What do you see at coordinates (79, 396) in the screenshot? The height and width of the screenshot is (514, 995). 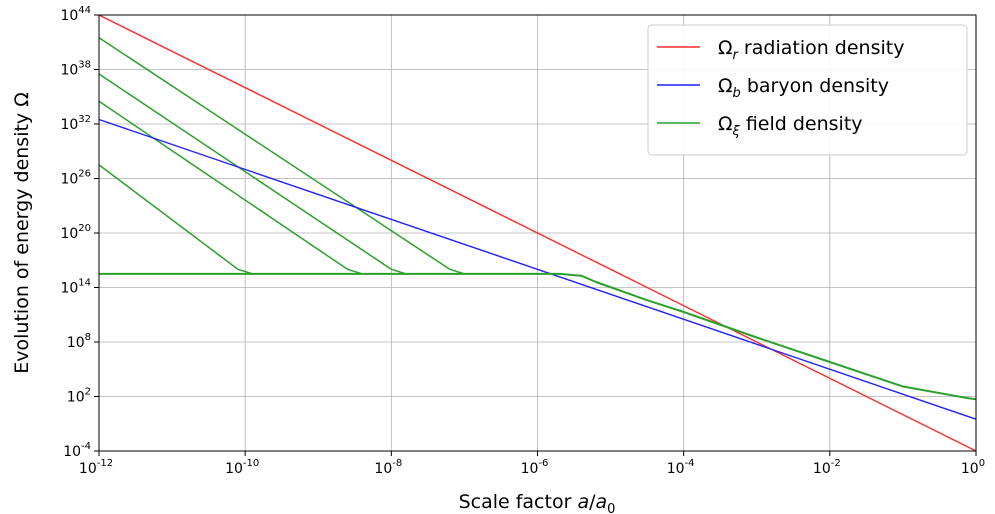 I see `y-tick-label: 10²` at bounding box center [79, 396].